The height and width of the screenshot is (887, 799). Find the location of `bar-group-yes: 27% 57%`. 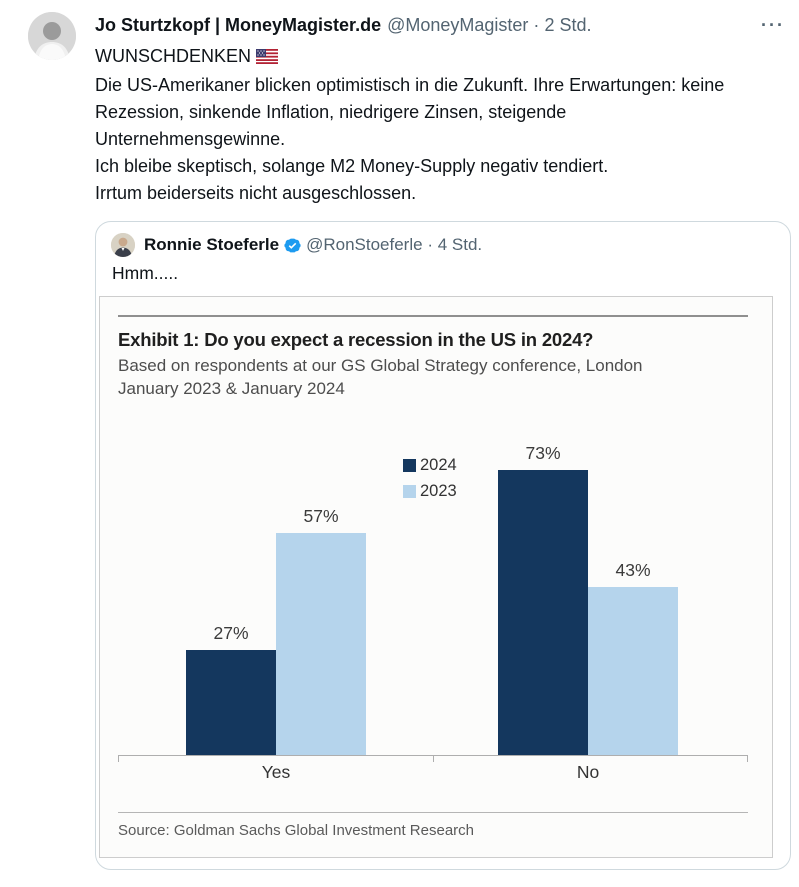

bar-group-yes: 27% 57% is located at coordinates (276, 630).